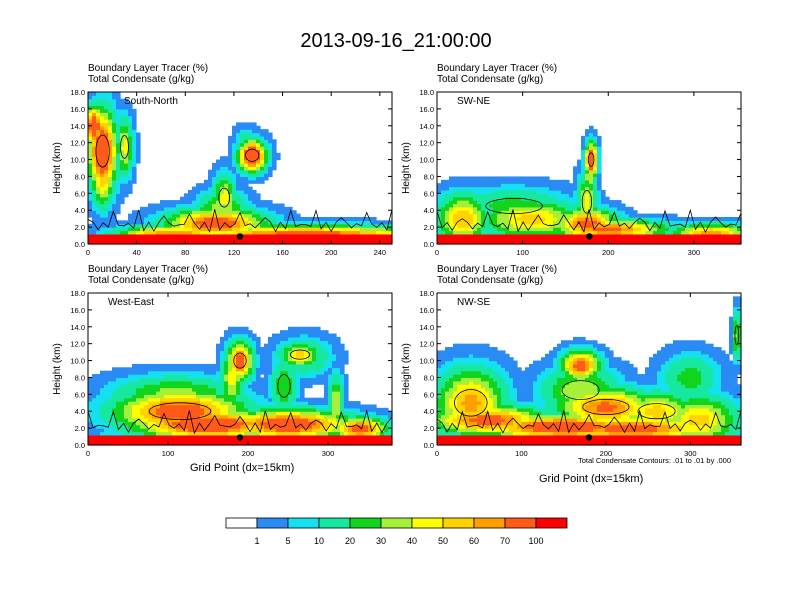 This screenshot has width=792, height=612. Describe the element at coordinates (240, 183) in the screenshot. I see `panel-1-condensate-contours` at that location.